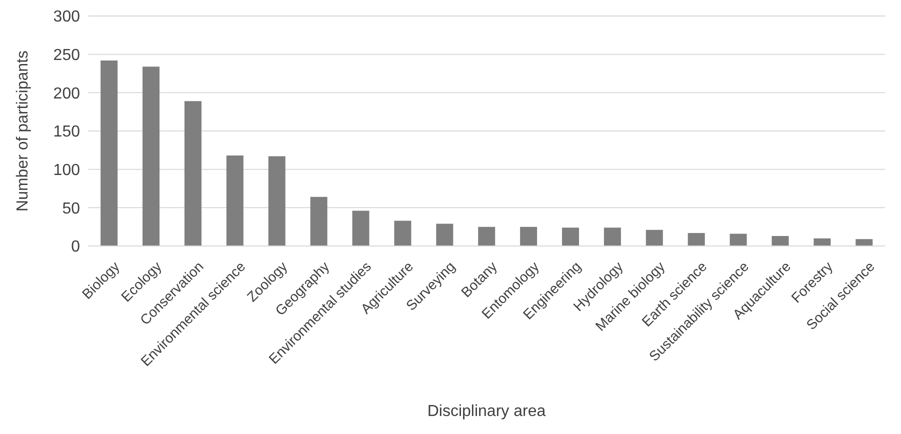 The image size is (901, 434). I want to click on y-tick-label: 150, so click(66, 132).